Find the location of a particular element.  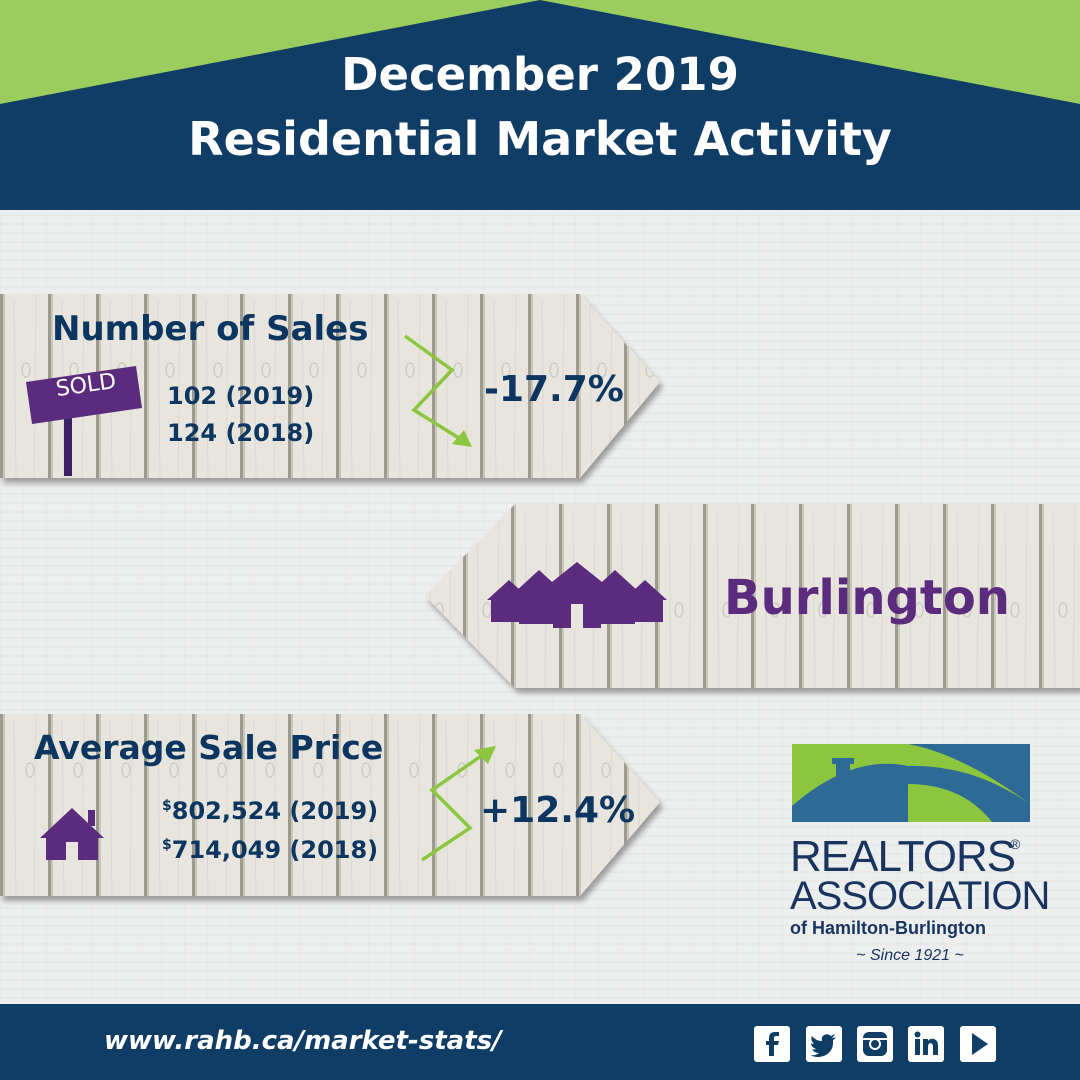

price-title: Average Sale Price is located at coordinates (209, 747).